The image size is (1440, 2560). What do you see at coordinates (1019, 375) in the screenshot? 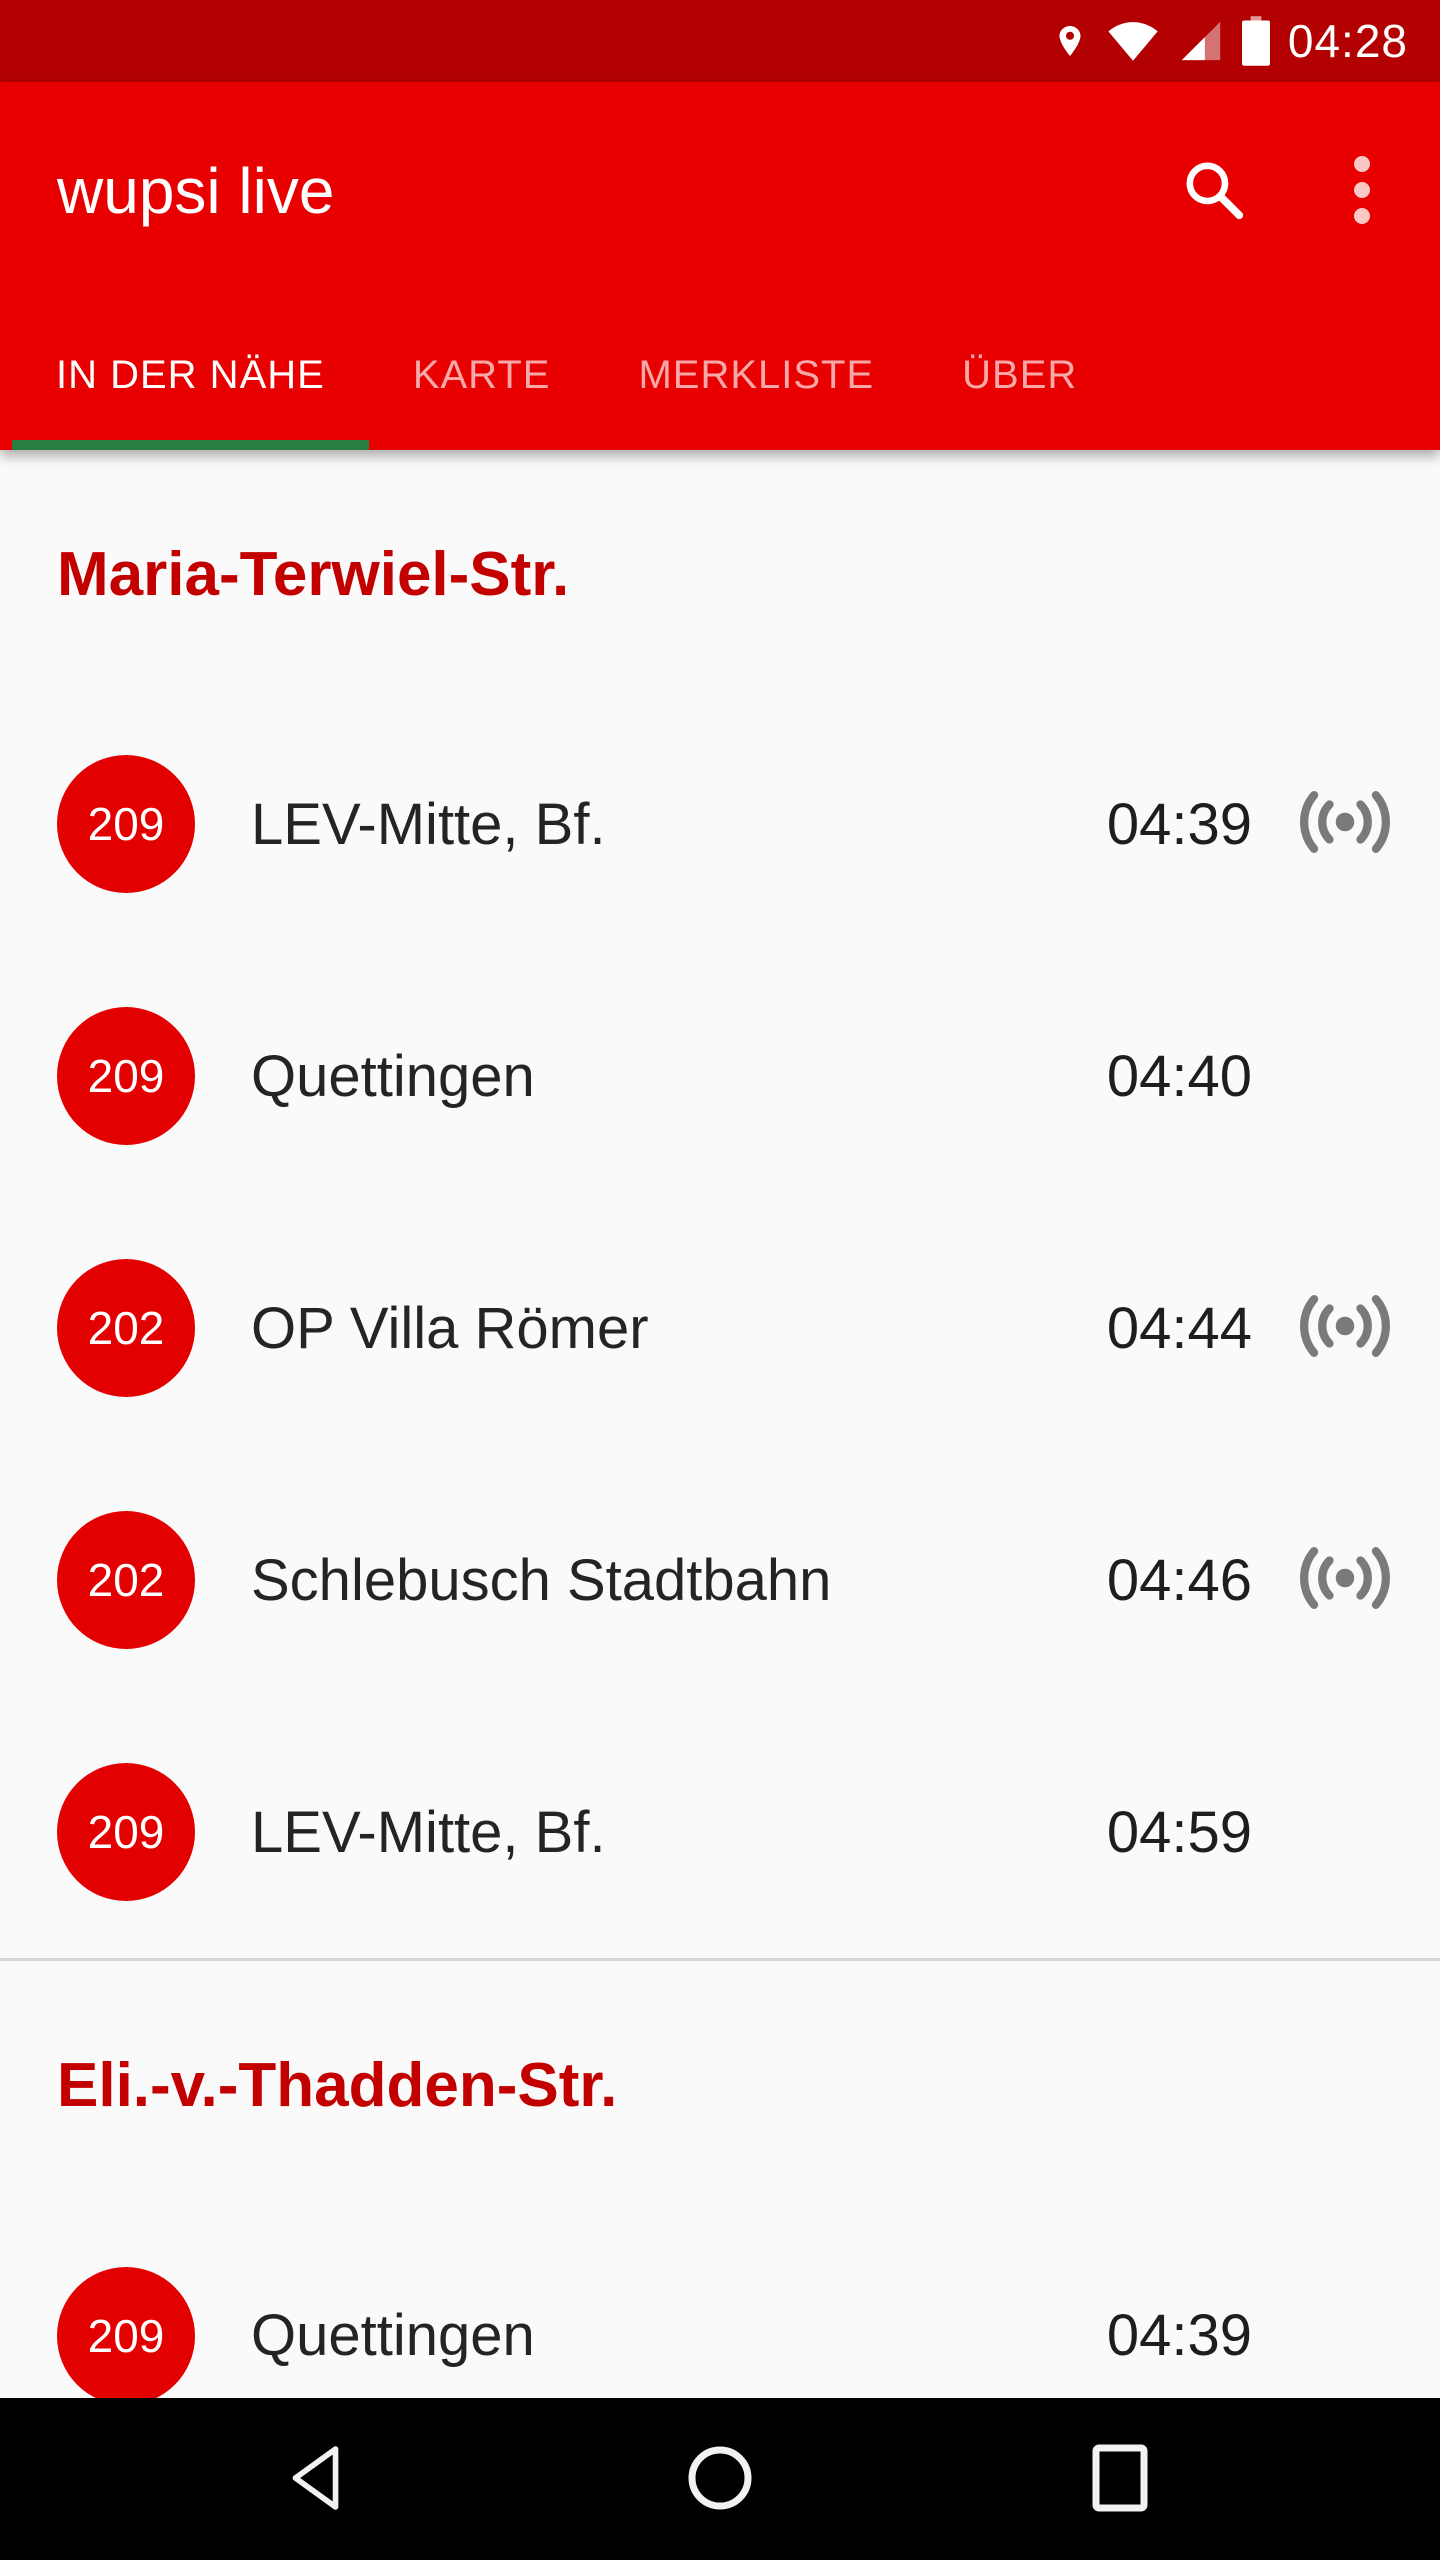
I see `tab-ueber: ÜBER` at bounding box center [1019, 375].